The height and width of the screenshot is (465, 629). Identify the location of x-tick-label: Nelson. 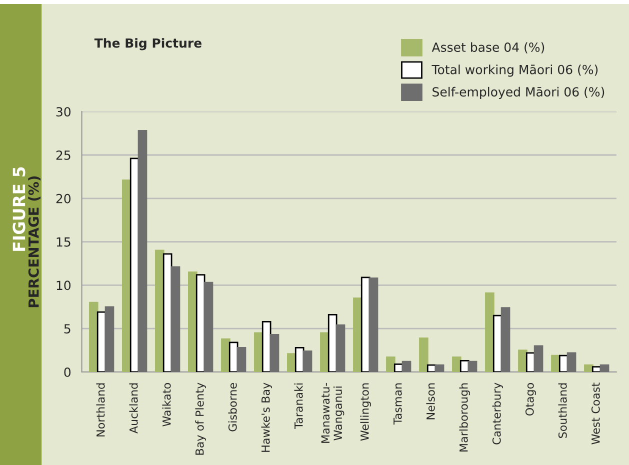
(430, 401).